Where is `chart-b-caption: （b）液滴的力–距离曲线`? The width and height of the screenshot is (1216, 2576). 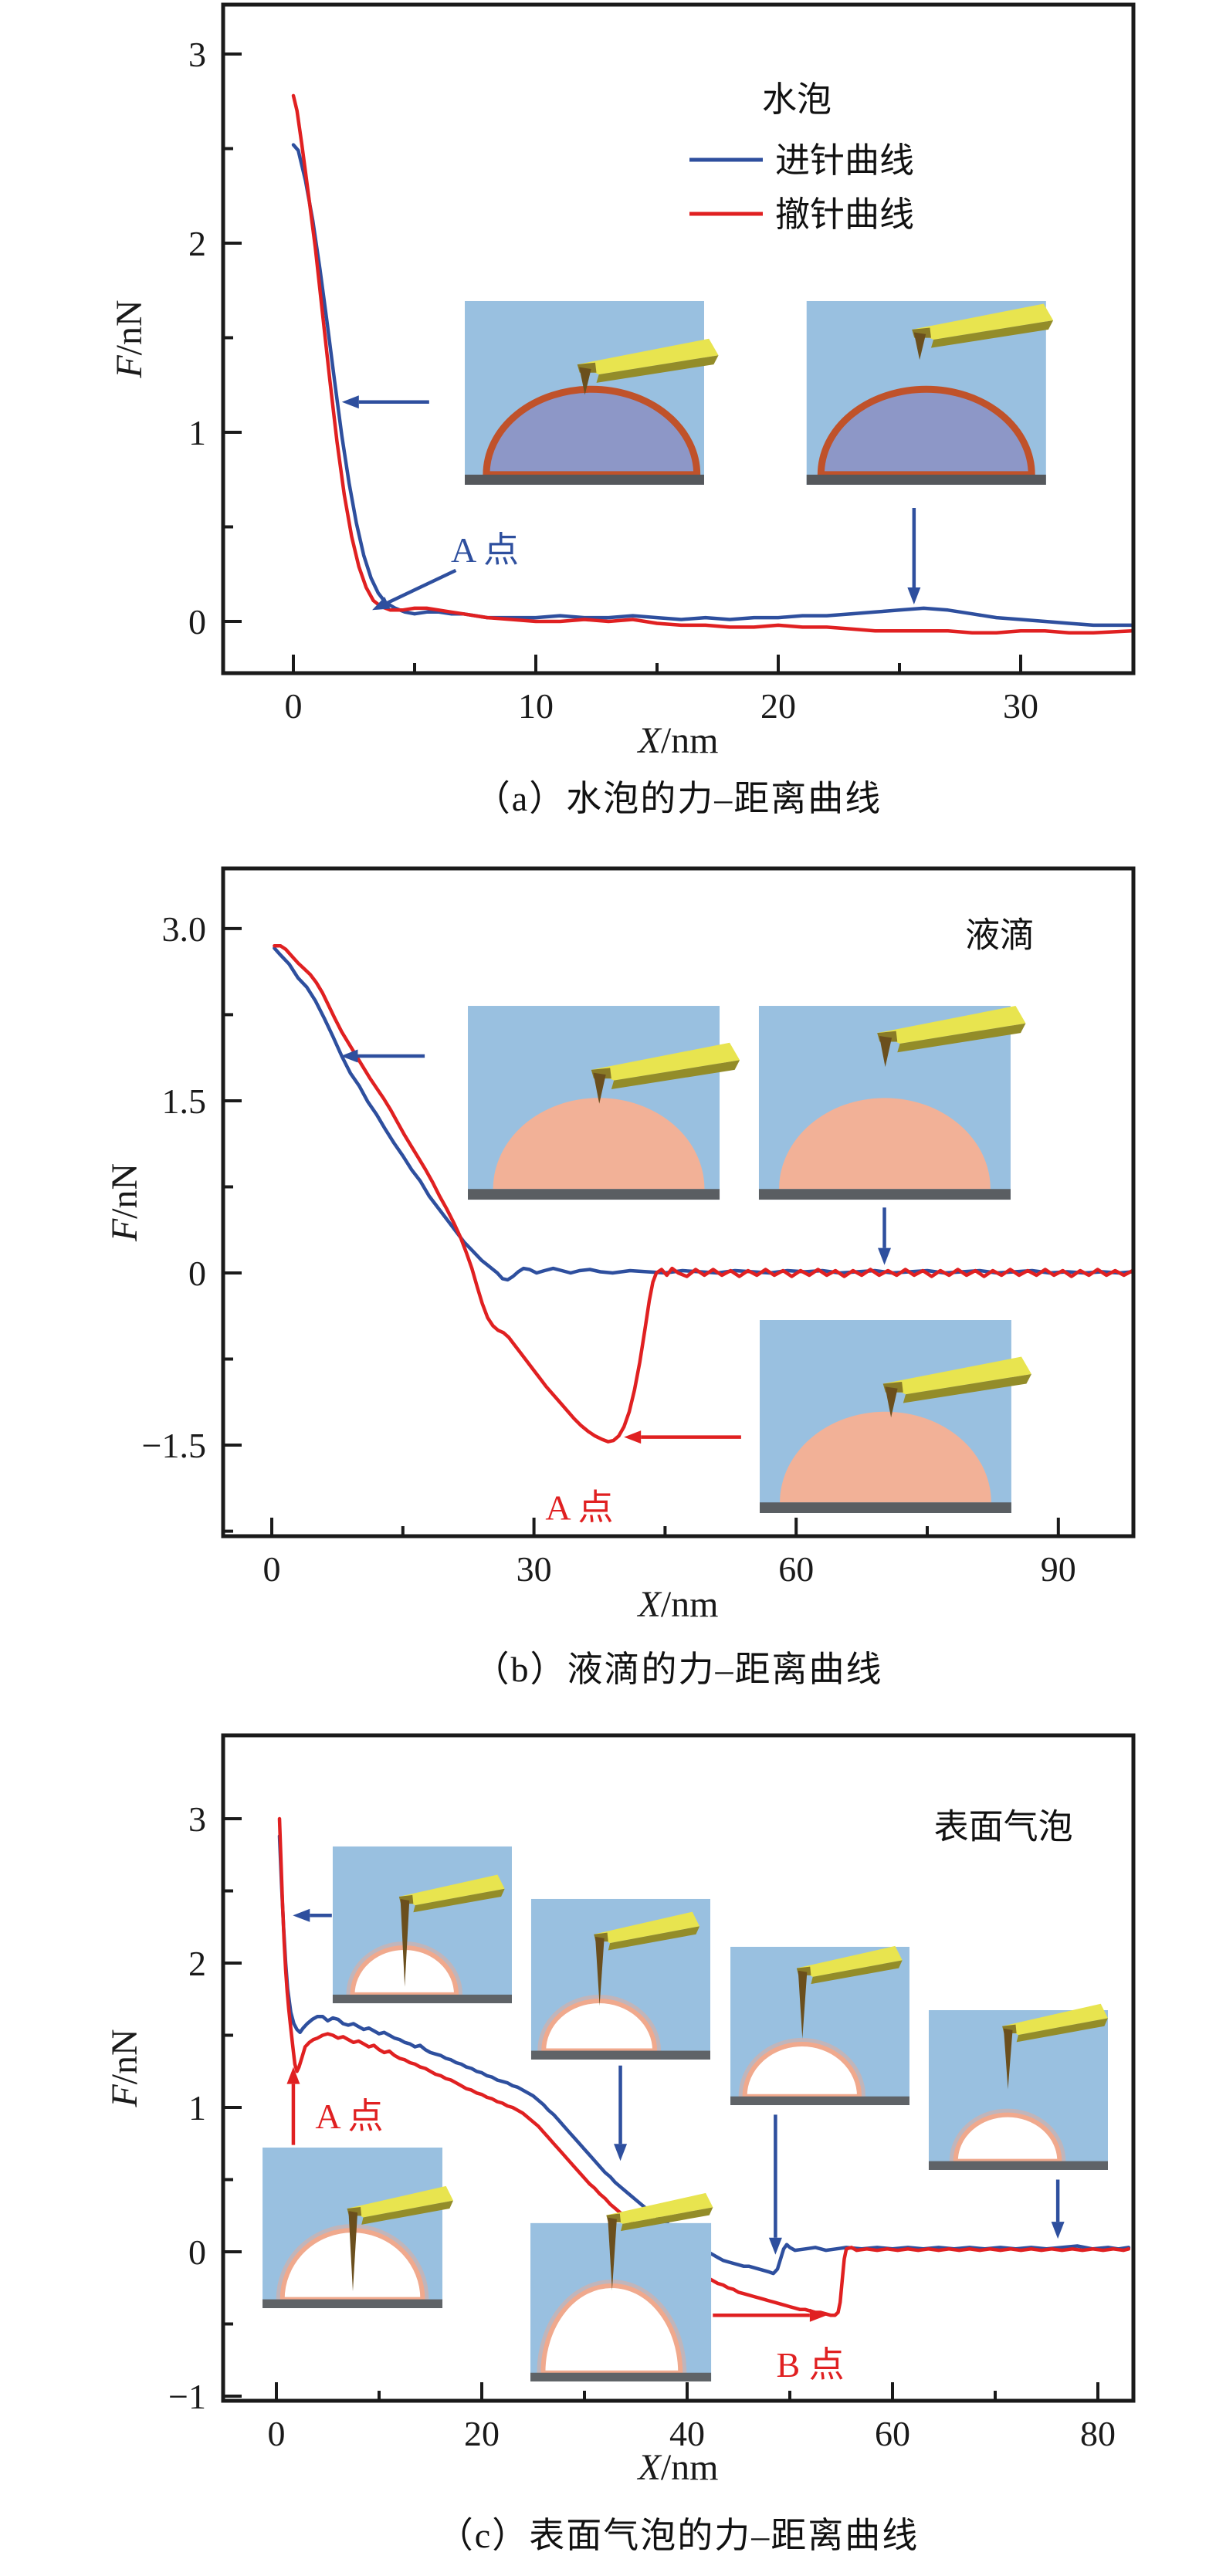
chart-b-caption: （b）液滴的力–距离曲线 is located at coordinates (678, 1669).